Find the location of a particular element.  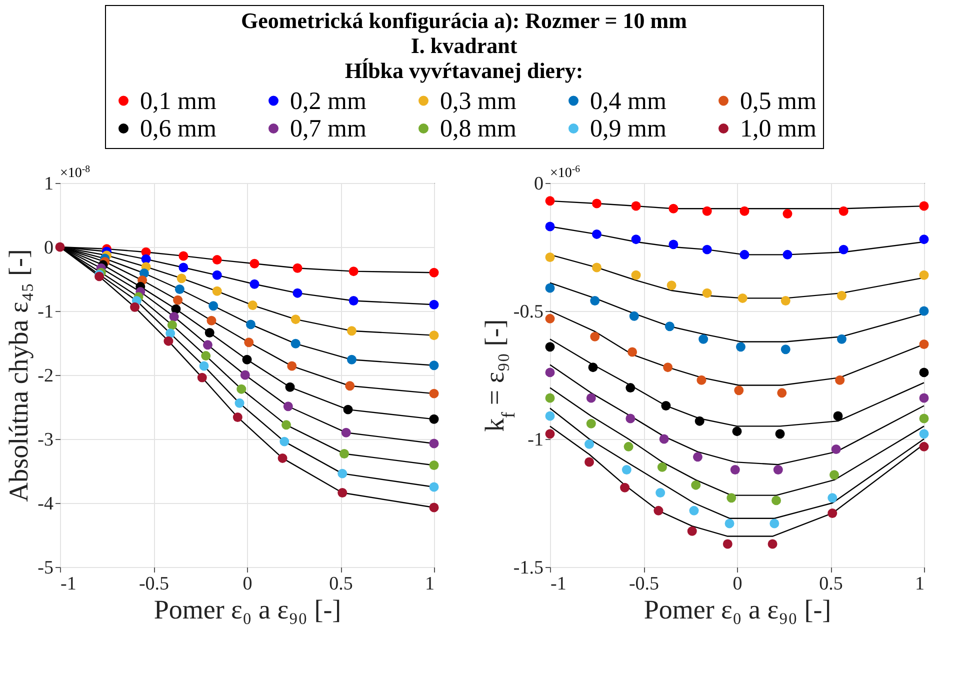

y-tick-label: -2 is located at coordinates (46, 376).